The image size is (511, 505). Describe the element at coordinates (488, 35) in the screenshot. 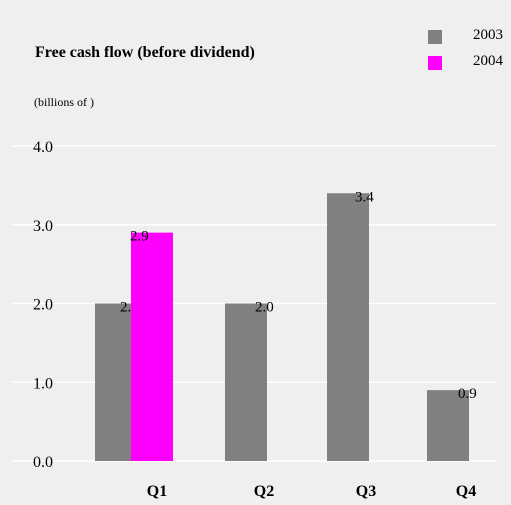

I see `legend-label-2003: 2003` at that location.